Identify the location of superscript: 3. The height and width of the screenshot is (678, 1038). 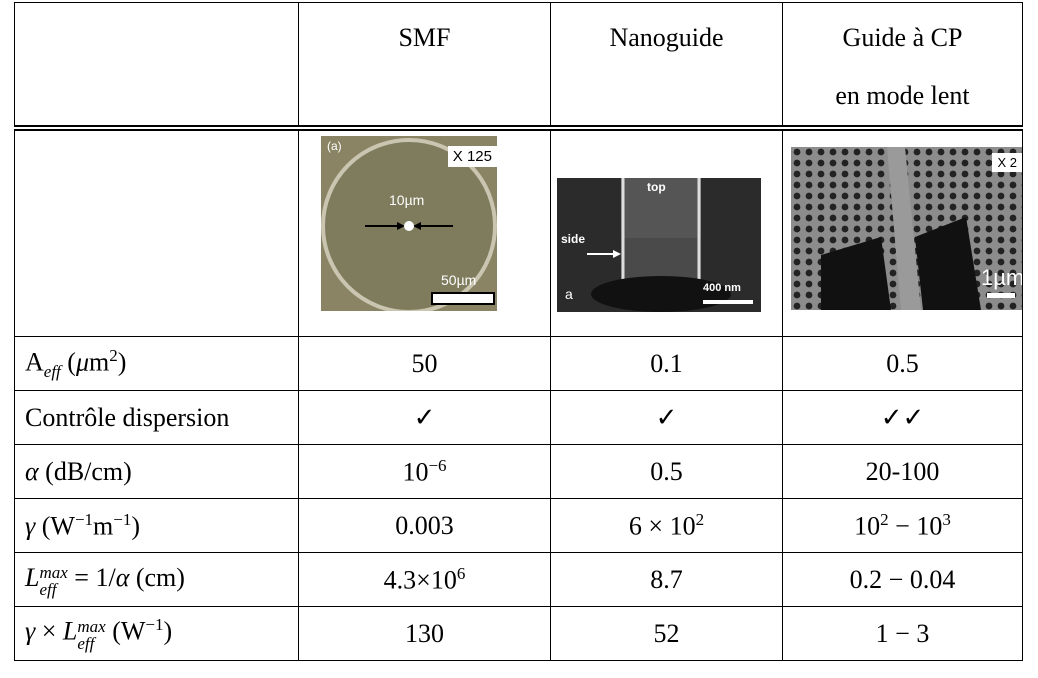
(946, 519).